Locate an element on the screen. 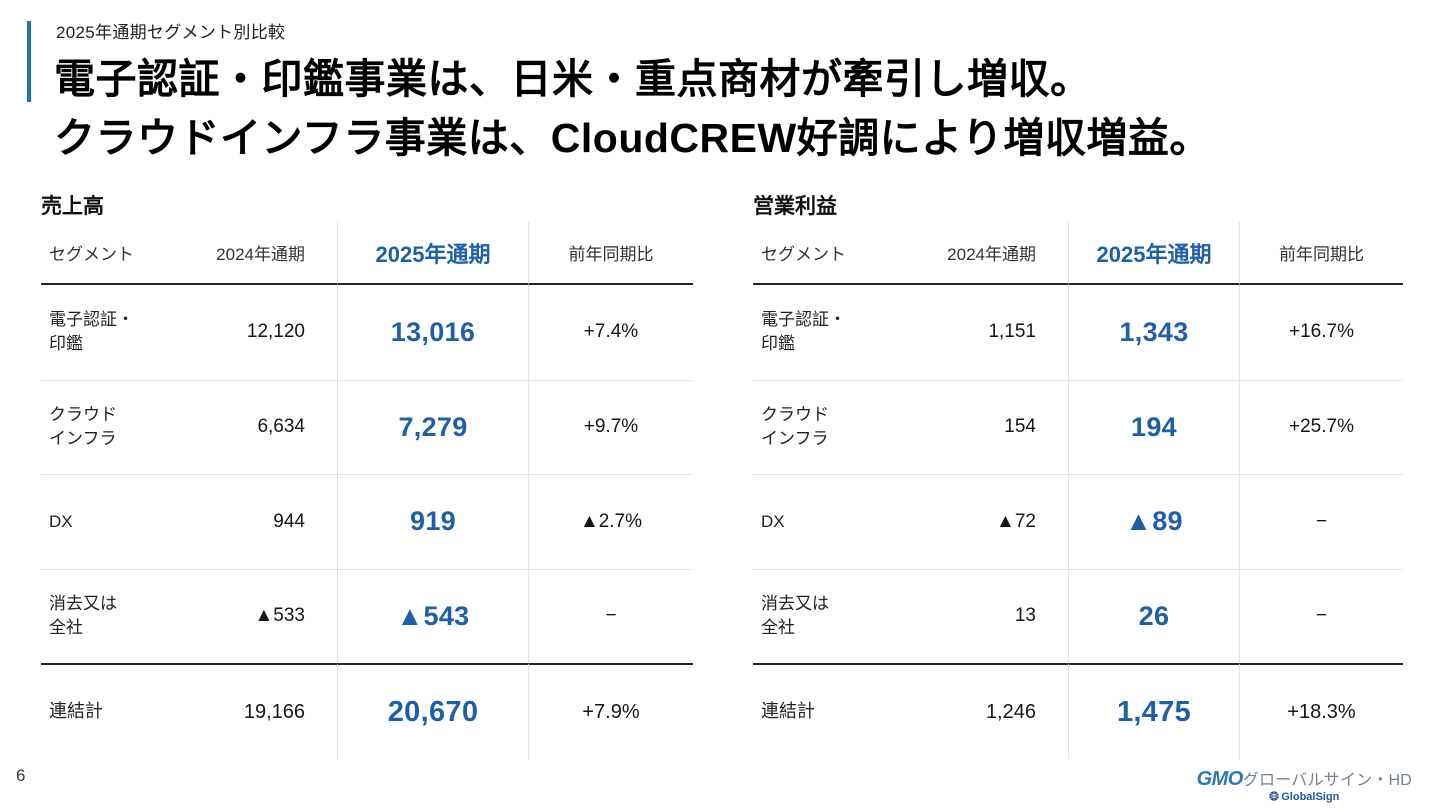  table-cell-prev: ▲533 is located at coordinates (269, 616).